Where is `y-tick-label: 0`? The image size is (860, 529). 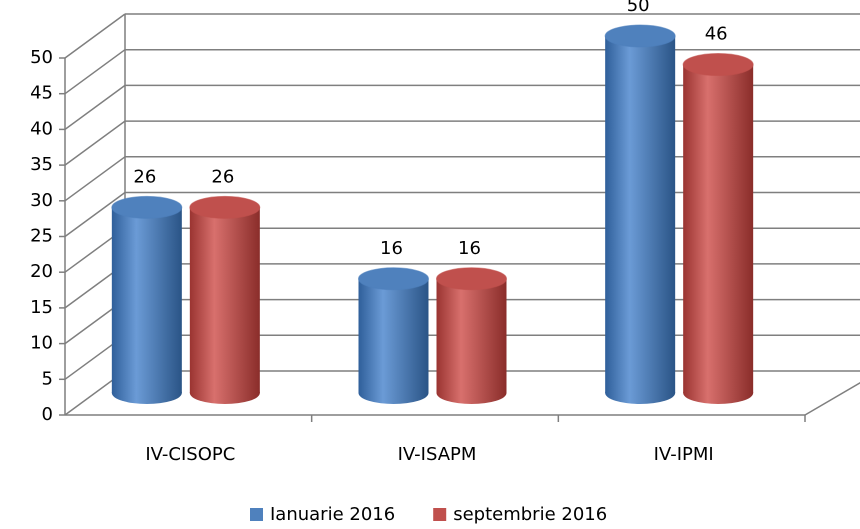
y-tick-label: 0 is located at coordinates (47, 414).